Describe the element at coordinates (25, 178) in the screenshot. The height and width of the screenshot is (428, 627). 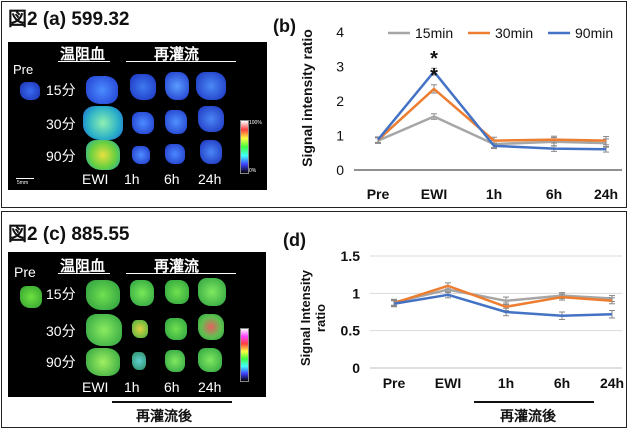
I see `scale-bar` at that location.